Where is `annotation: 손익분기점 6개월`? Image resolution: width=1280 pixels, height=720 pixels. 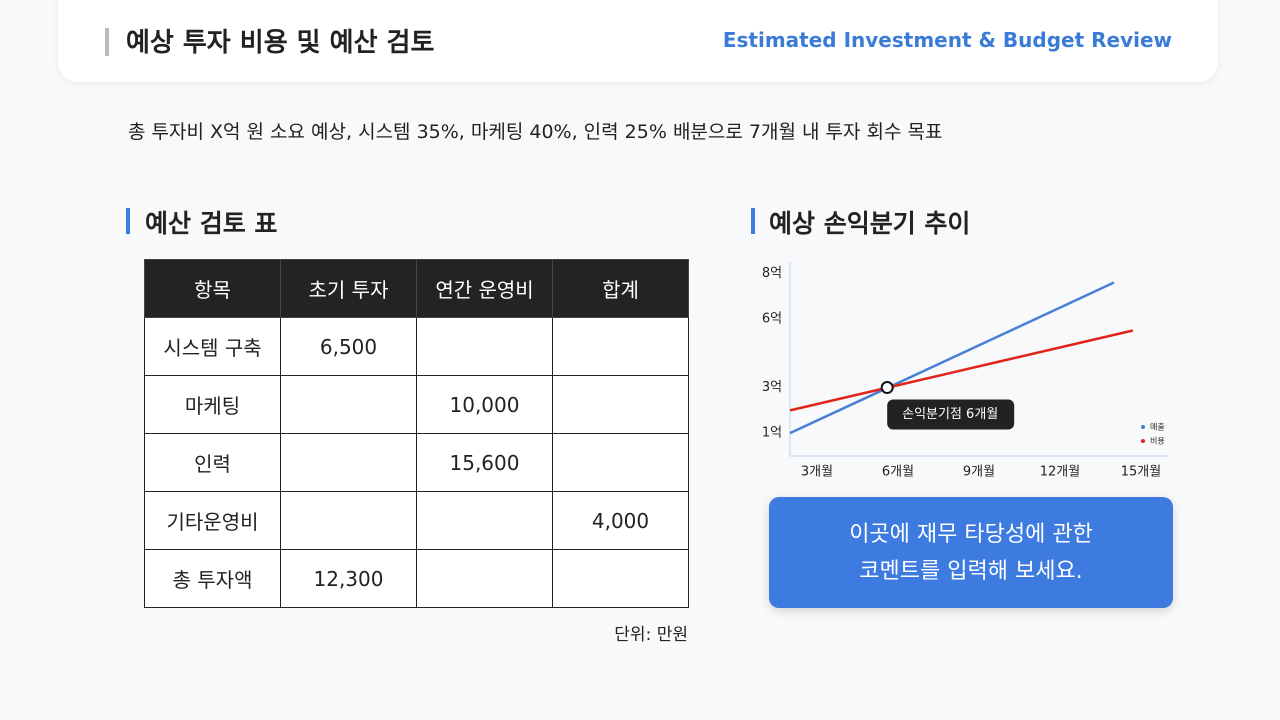
annotation: 손익분기점 6개월 is located at coordinates (950, 414).